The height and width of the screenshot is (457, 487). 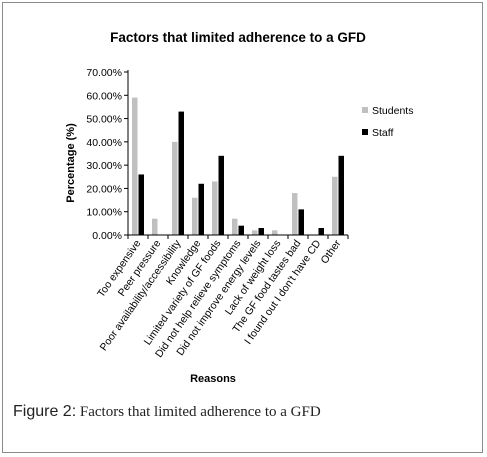 What do you see at coordinates (104, 96) in the screenshot?
I see `y-tick-label: 60.00%` at bounding box center [104, 96].